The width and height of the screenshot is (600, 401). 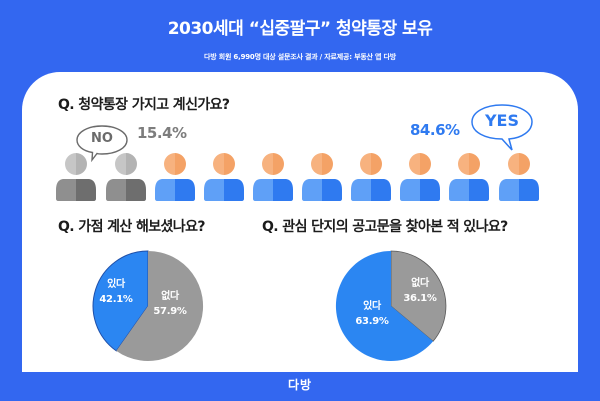 What do you see at coordinates (170, 304) in the screenshot?
I see `pie1-no-label: 없다 57.9%` at bounding box center [170, 304].